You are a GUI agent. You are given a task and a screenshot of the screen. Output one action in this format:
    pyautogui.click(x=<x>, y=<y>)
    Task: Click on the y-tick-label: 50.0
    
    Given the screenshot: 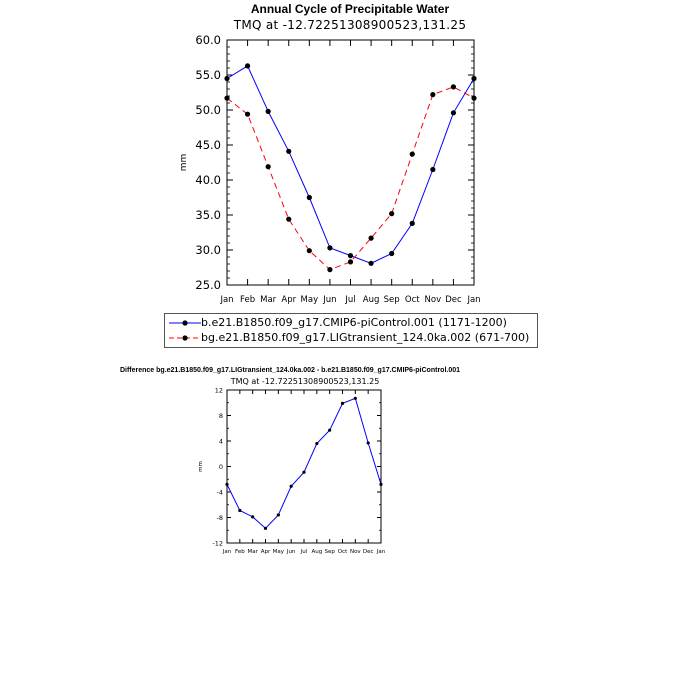 What is the action you would take?
    pyautogui.click(x=208, y=110)
    